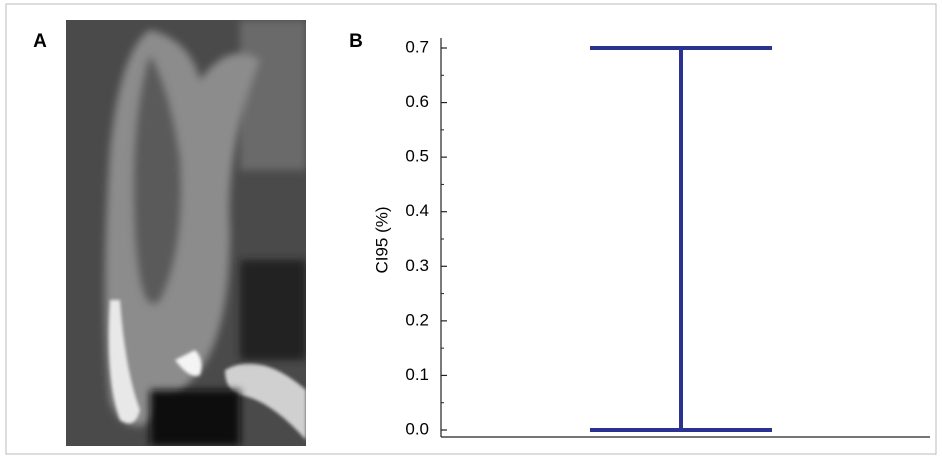 This screenshot has height=461, width=942. Describe the element at coordinates (417, 428) in the screenshot. I see `y-tick-label: 0.0` at that location.